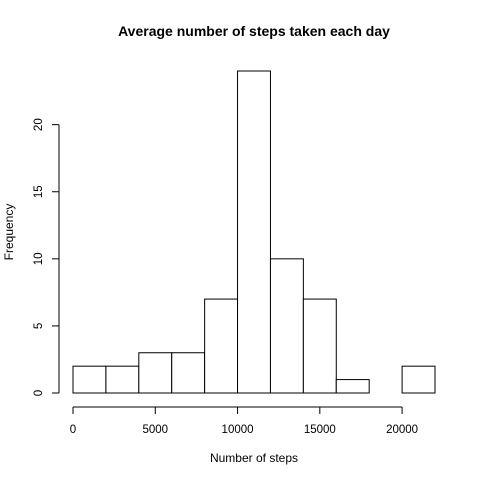 This screenshot has width=480, height=480. What do you see at coordinates (254, 458) in the screenshot?
I see `x-axis-label: Number of steps` at bounding box center [254, 458].